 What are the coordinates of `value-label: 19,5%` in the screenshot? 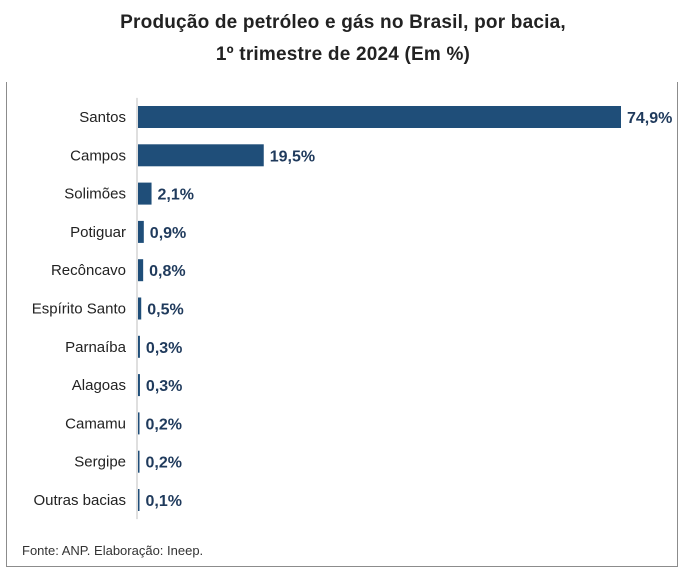 It's located at (292, 156).